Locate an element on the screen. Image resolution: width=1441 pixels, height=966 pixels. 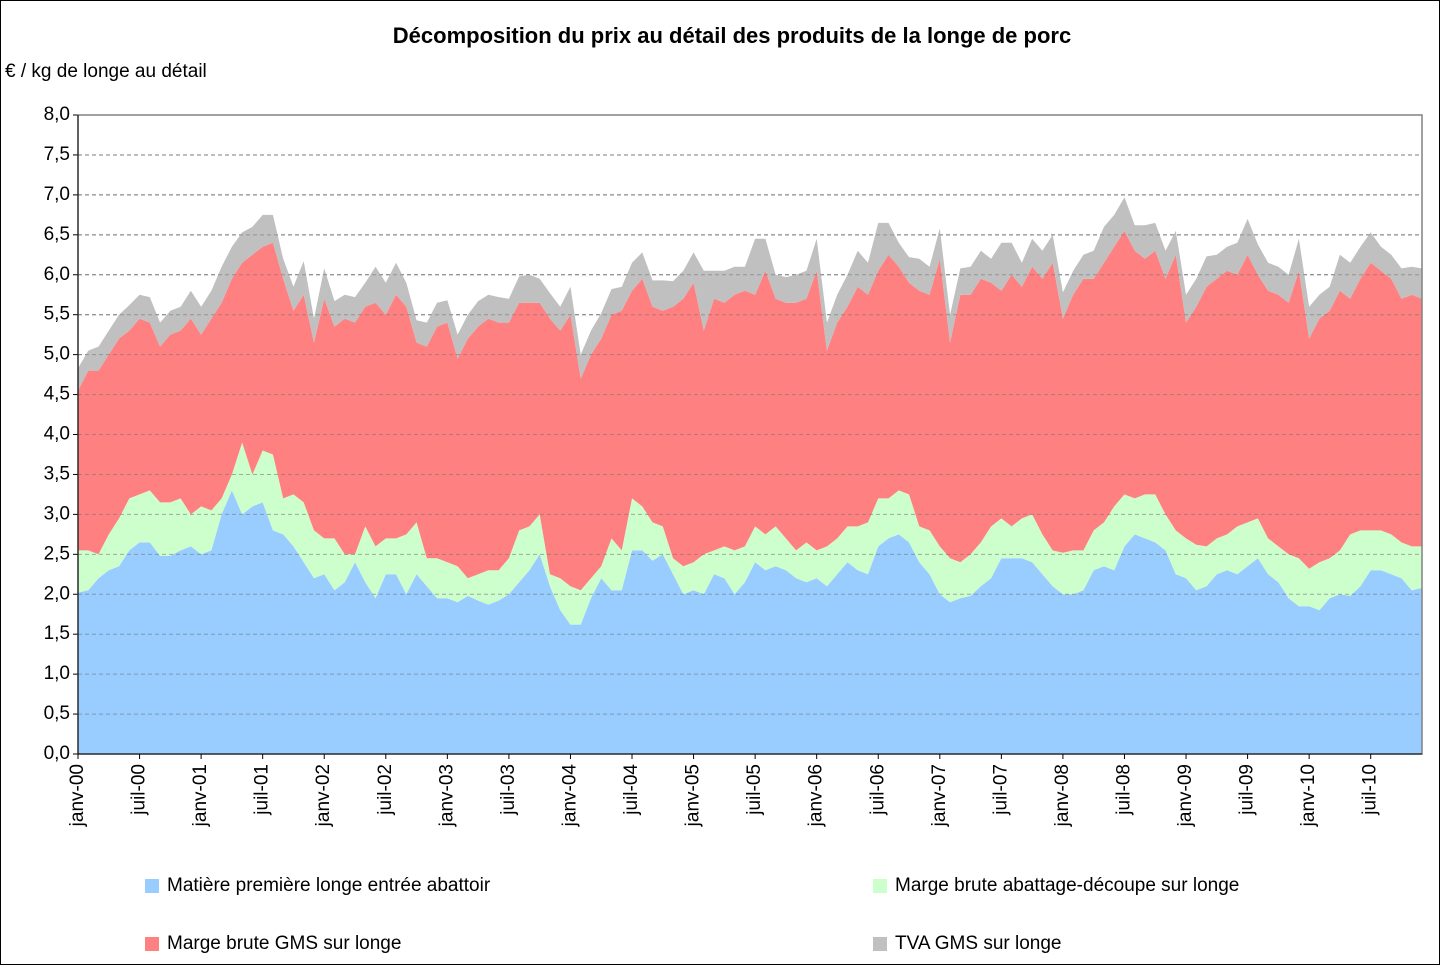
y-tick-label: 0,0 is located at coordinates (57, 753).